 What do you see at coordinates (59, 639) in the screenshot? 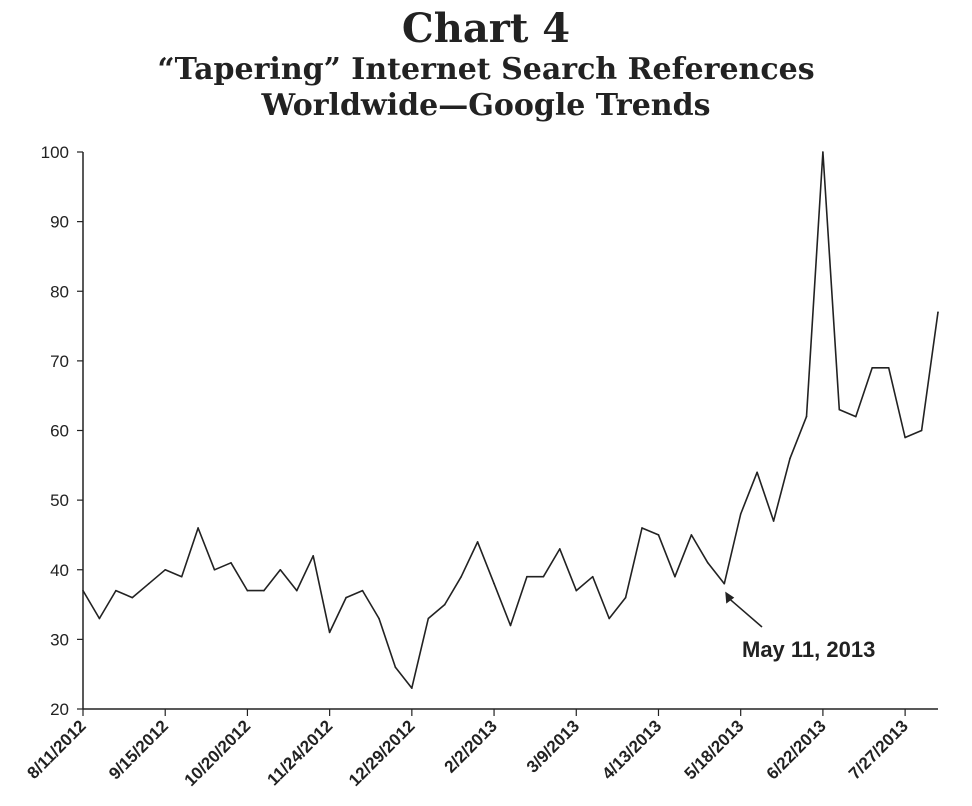
I see `y-tick-label-30: 30` at bounding box center [59, 639].